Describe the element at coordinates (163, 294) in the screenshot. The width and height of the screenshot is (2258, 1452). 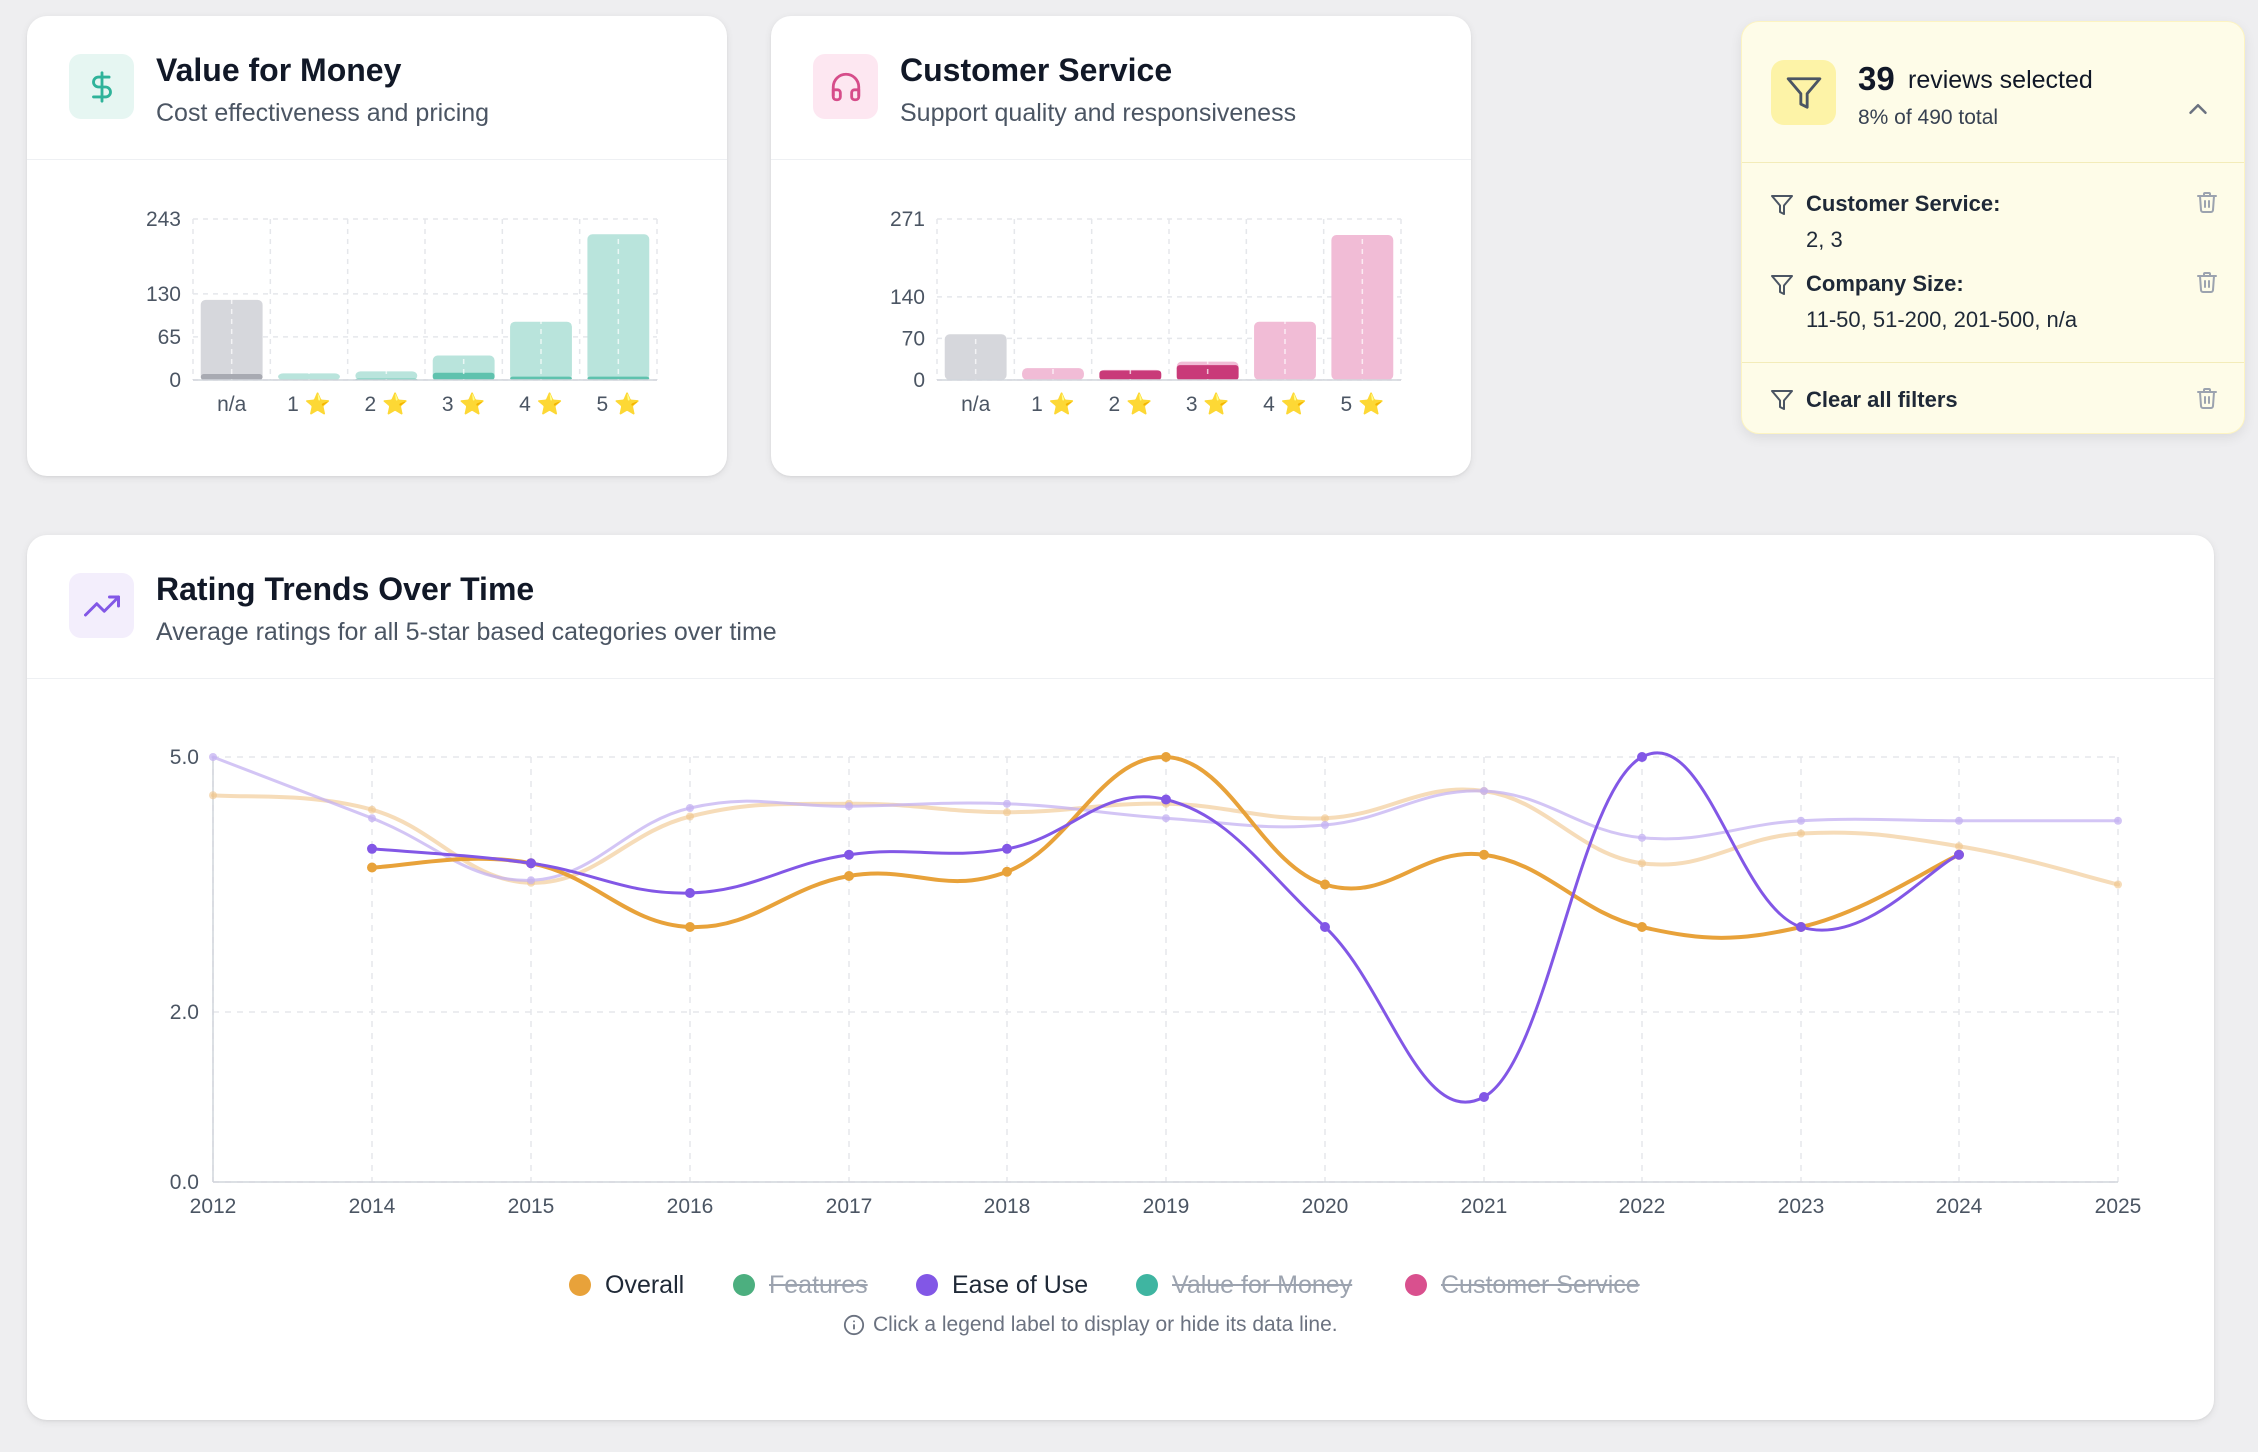
I see `y-tick-label: 130` at that location.